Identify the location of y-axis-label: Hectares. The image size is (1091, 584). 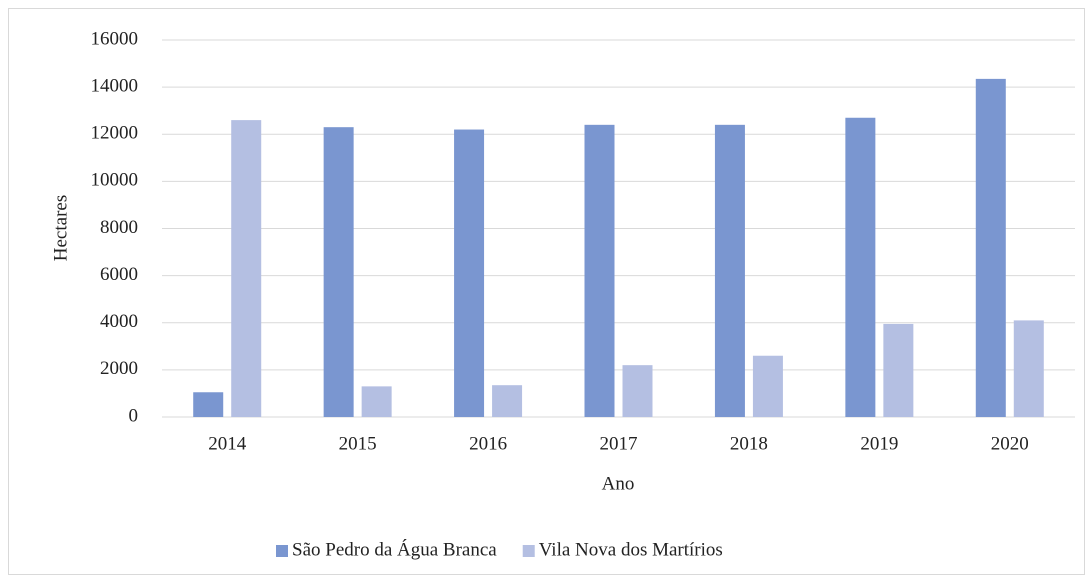
(60, 228).